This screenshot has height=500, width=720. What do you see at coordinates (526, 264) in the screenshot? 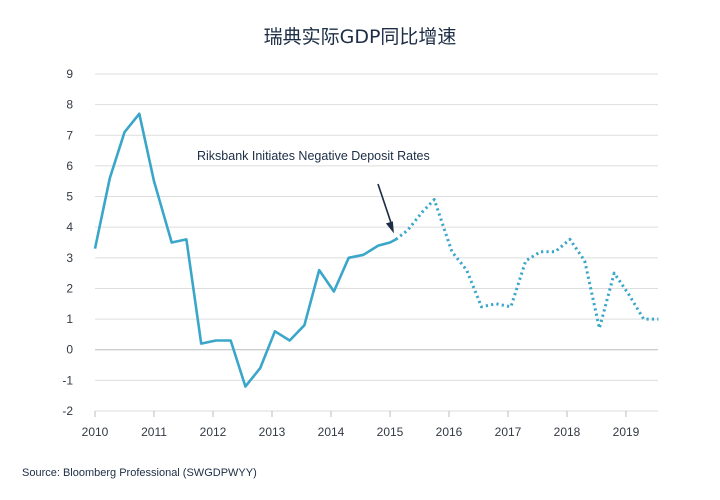
I see `series-line-dotted` at bounding box center [526, 264].